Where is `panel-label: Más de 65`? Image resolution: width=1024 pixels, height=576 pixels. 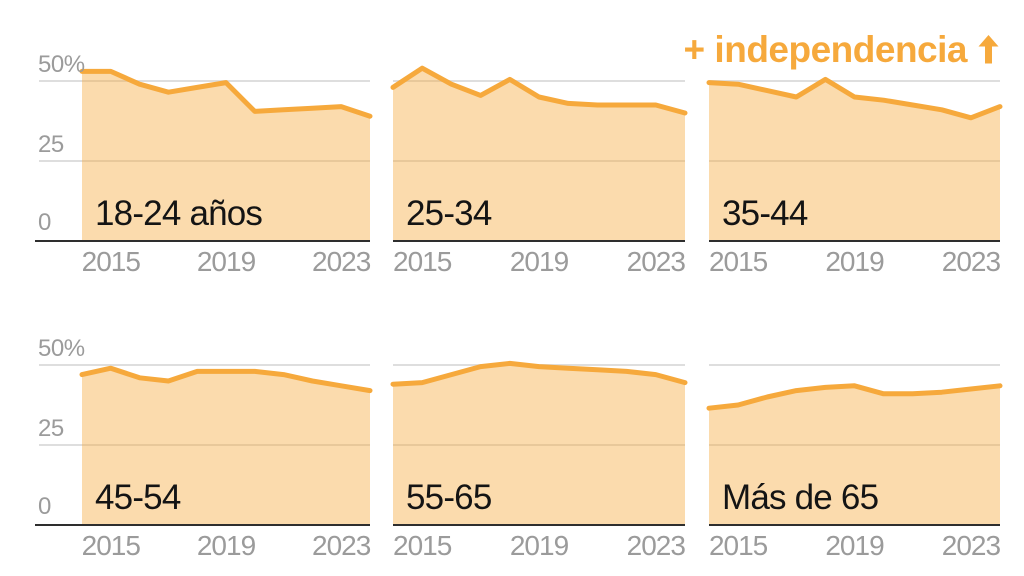 panel-label: Más de 65 is located at coordinates (800, 497).